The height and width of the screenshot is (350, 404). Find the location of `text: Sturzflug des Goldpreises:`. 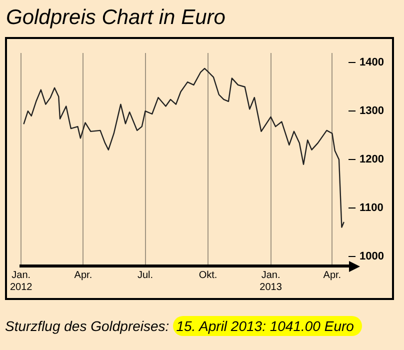

text: Sturzflug des Goldpreises: is located at coordinates (87, 326).